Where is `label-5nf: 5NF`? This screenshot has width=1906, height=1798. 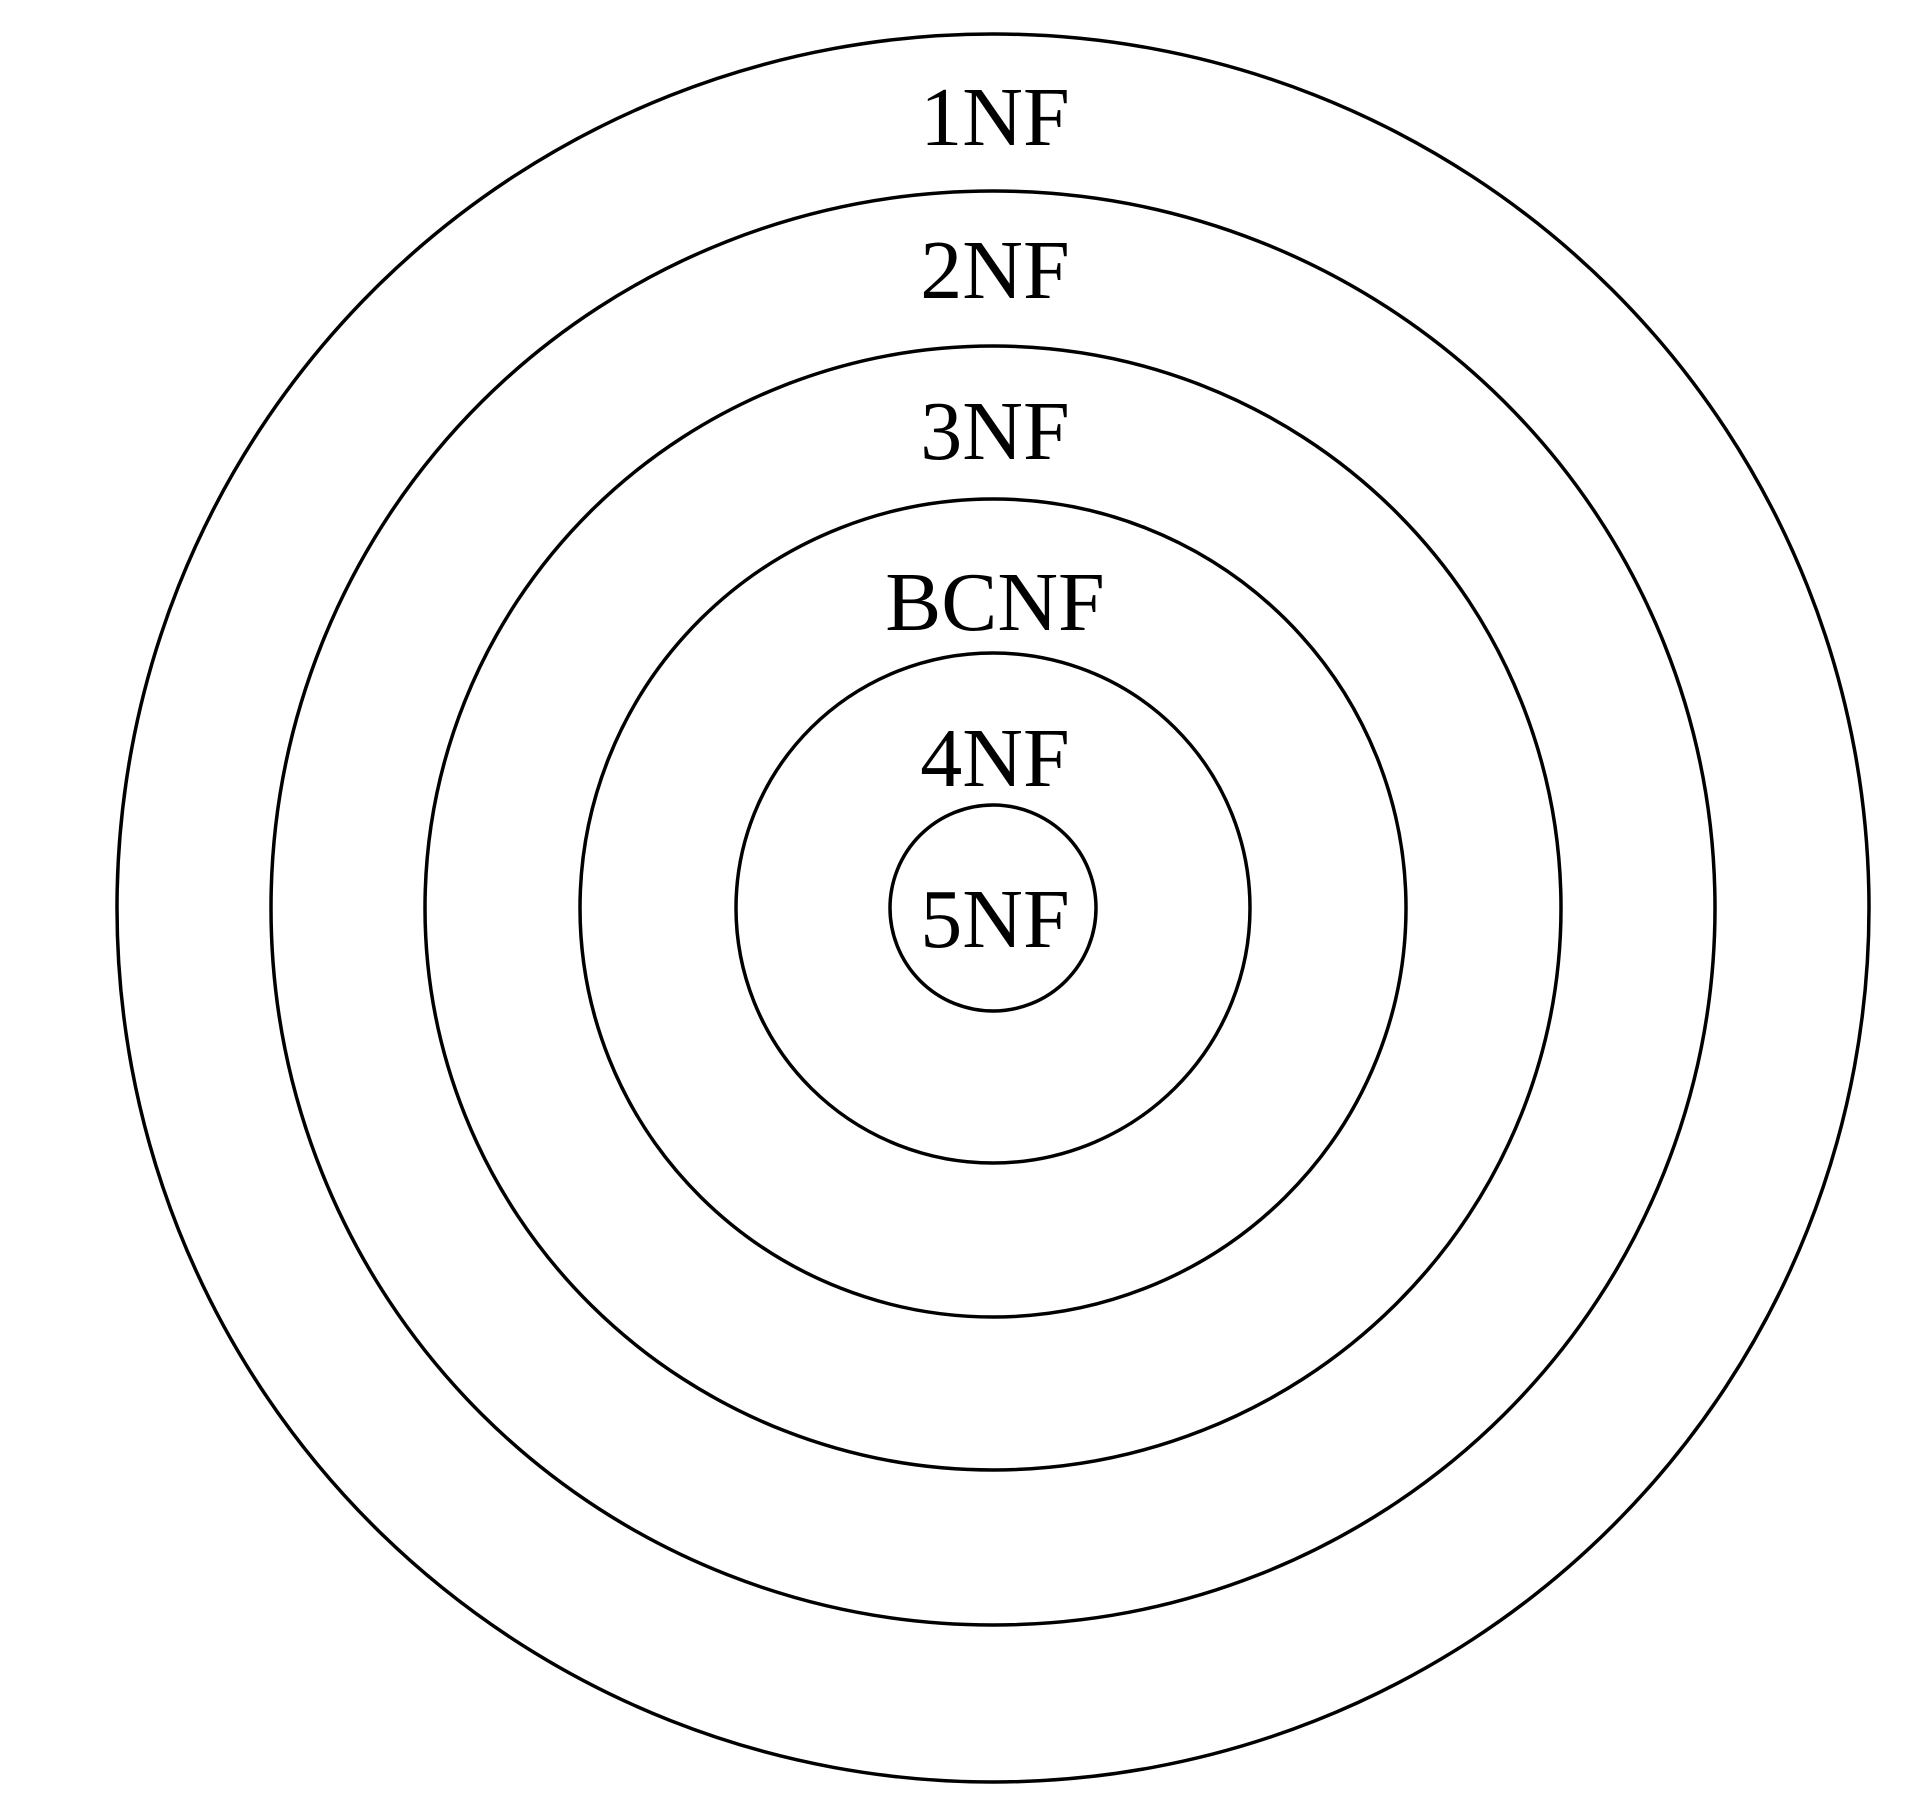
label-5nf: 5NF is located at coordinates (994, 919).